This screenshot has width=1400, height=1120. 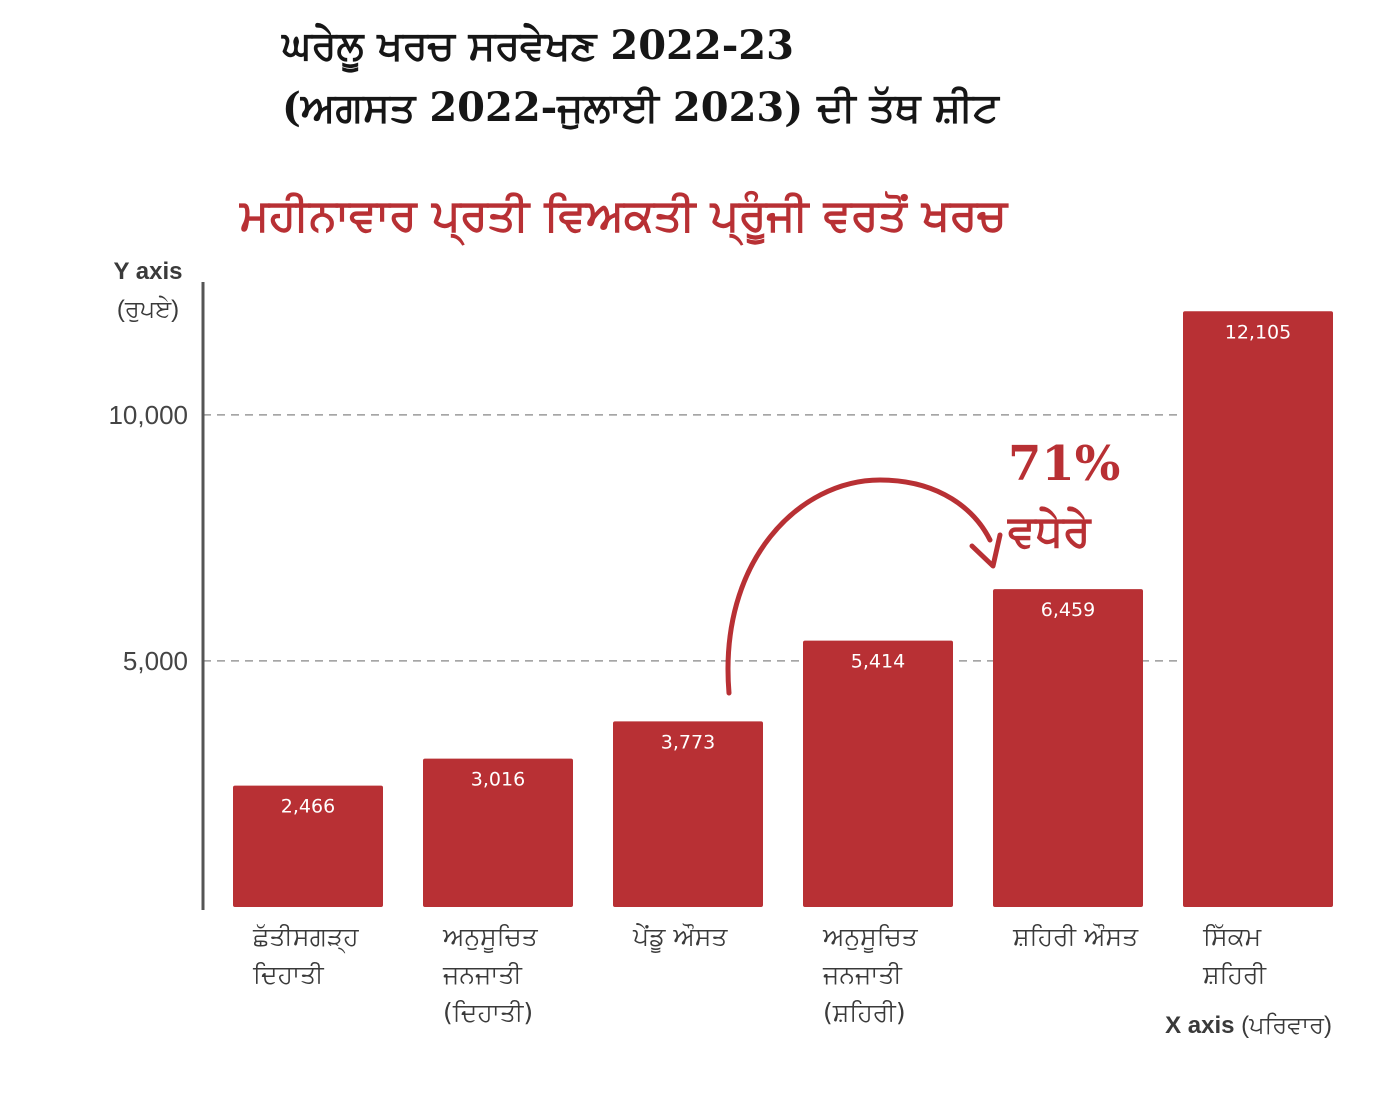 I want to click on y-axis-label-unit: (ਰੁਪਏ), so click(x=148, y=309).